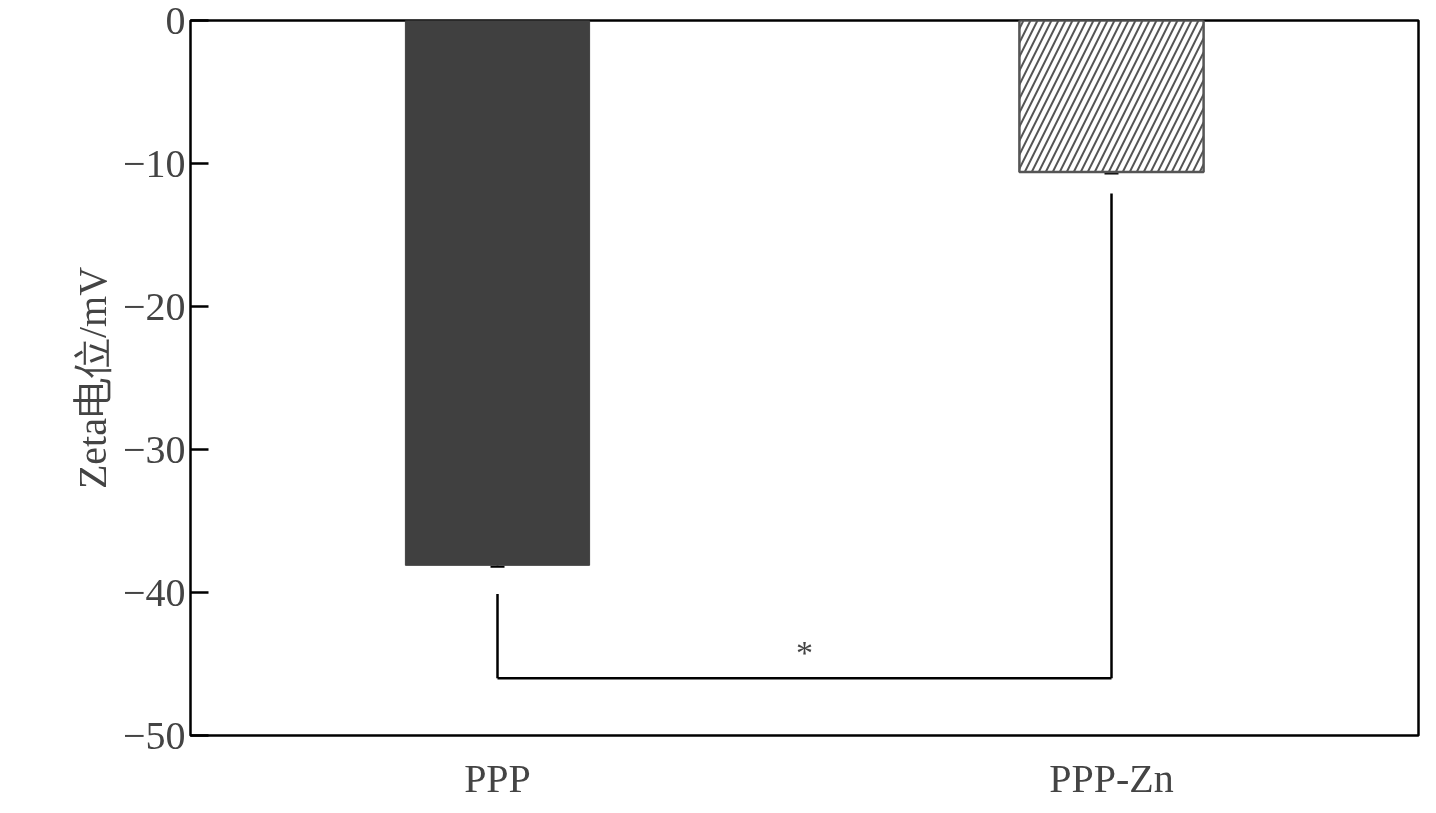 This screenshot has height=813, width=1436. I want to click on y-tick-label: −30, so click(154, 449).